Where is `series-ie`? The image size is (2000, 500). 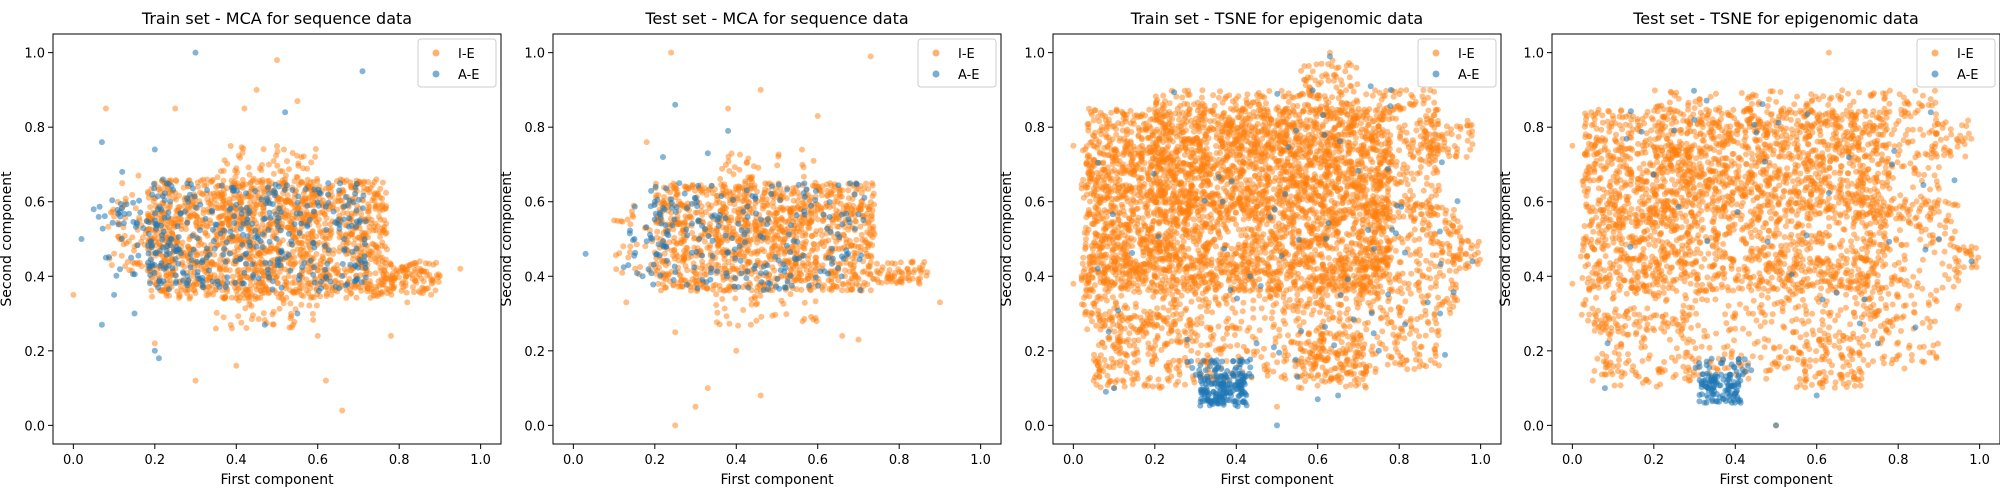 series-ie is located at coordinates (1276, 229).